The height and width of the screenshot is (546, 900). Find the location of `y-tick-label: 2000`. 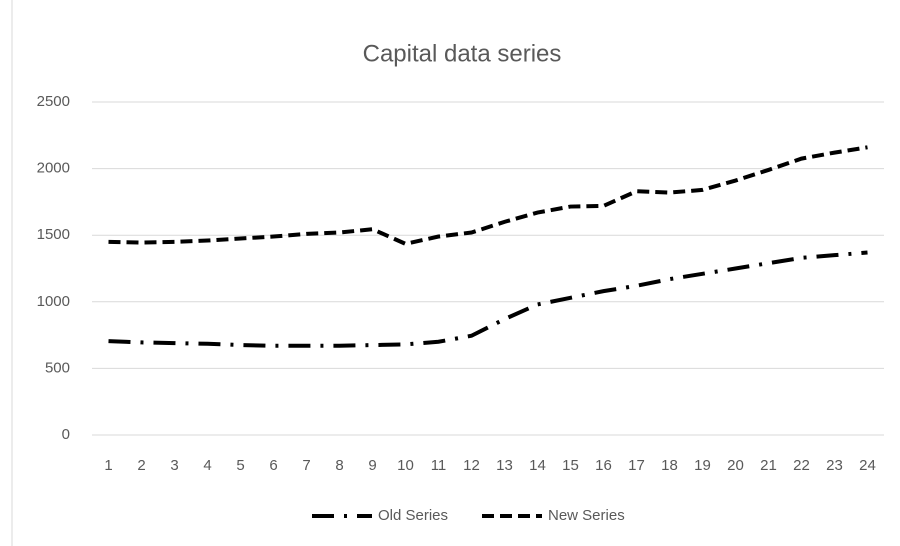

y-tick-label: 2000 is located at coordinates (53, 168).